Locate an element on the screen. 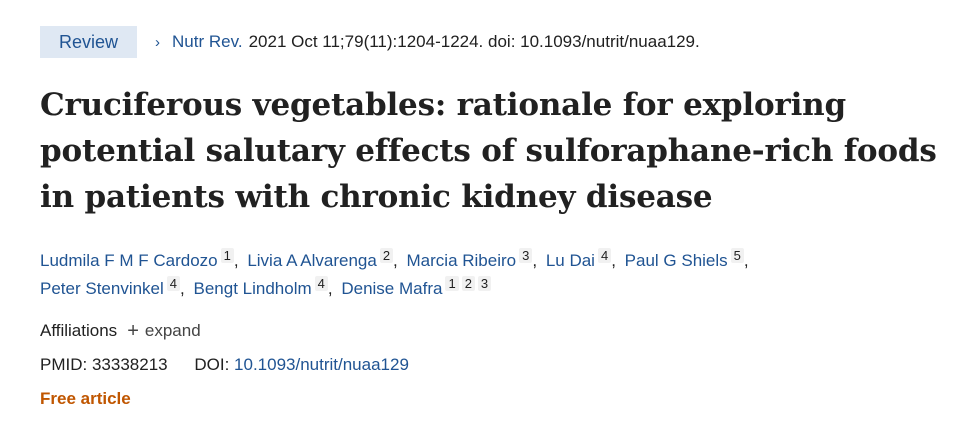 The width and height of the screenshot is (960, 431). affiliation-number: 5 is located at coordinates (737, 255).